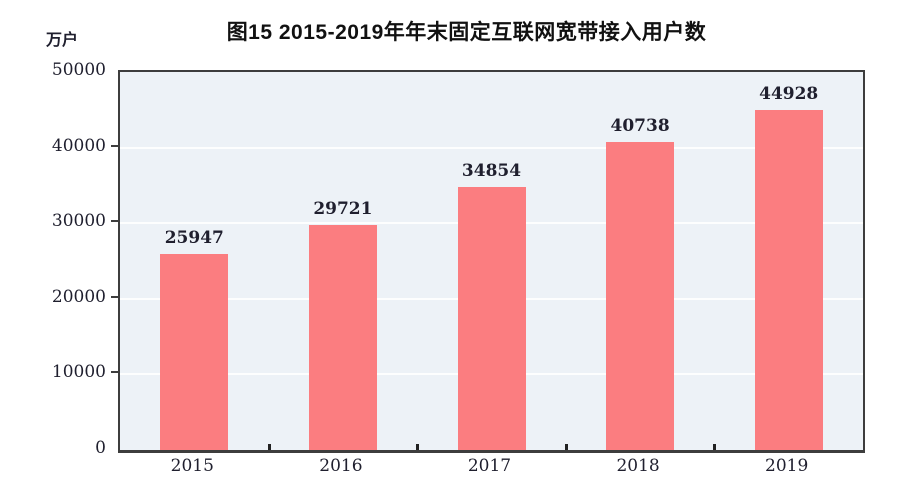 This screenshot has height=499, width=900. What do you see at coordinates (343, 209) in the screenshot?
I see `bar-value-label: 29721` at bounding box center [343, 209].